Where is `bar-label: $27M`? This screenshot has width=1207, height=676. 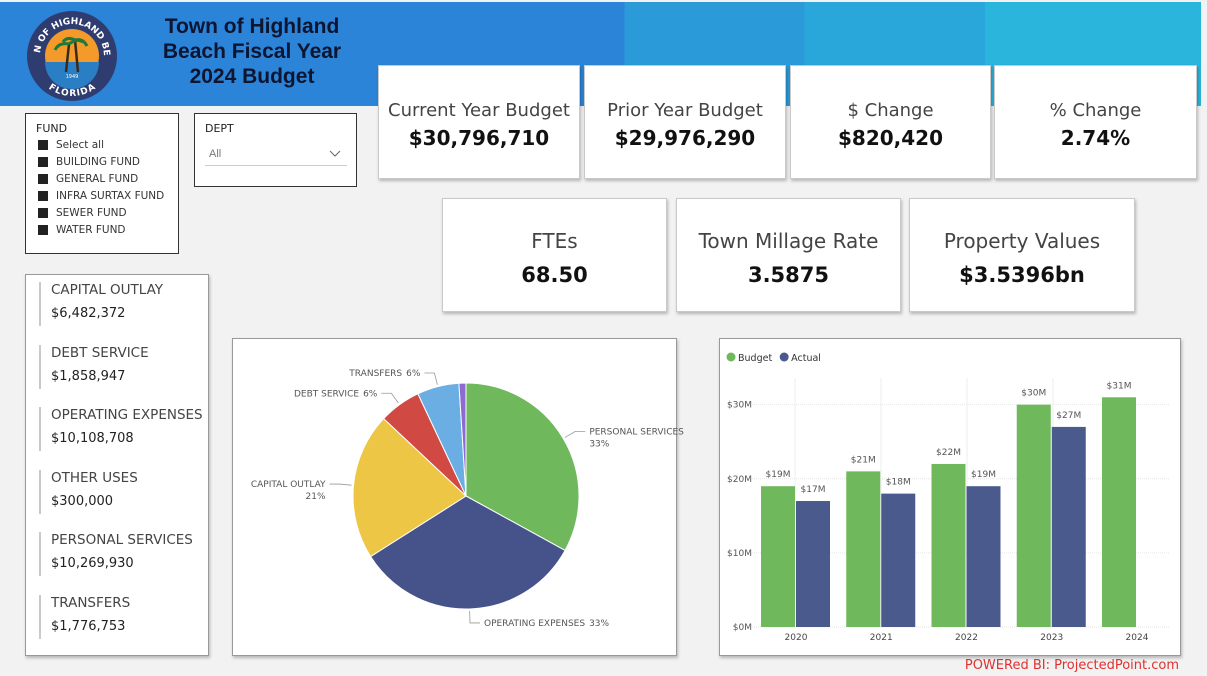 bar-label: $27M is located at coordinates (1068, 416).